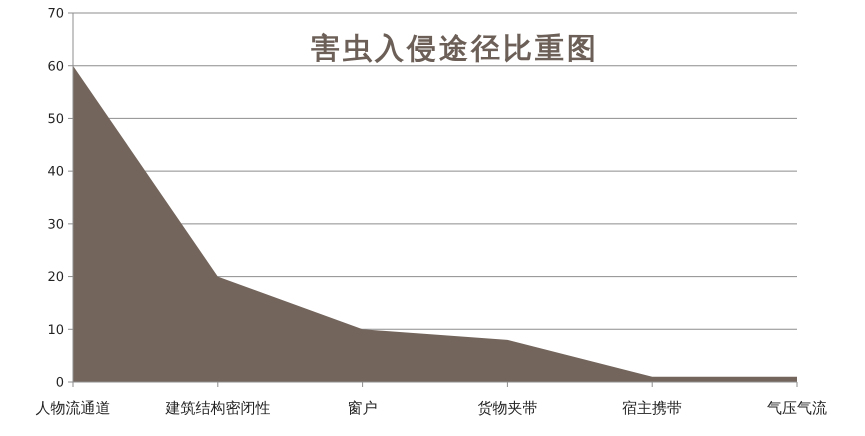 This screenshot has height=436, width=865. I want to click on x-tick-label: 货物夹带, so click(507, 408).